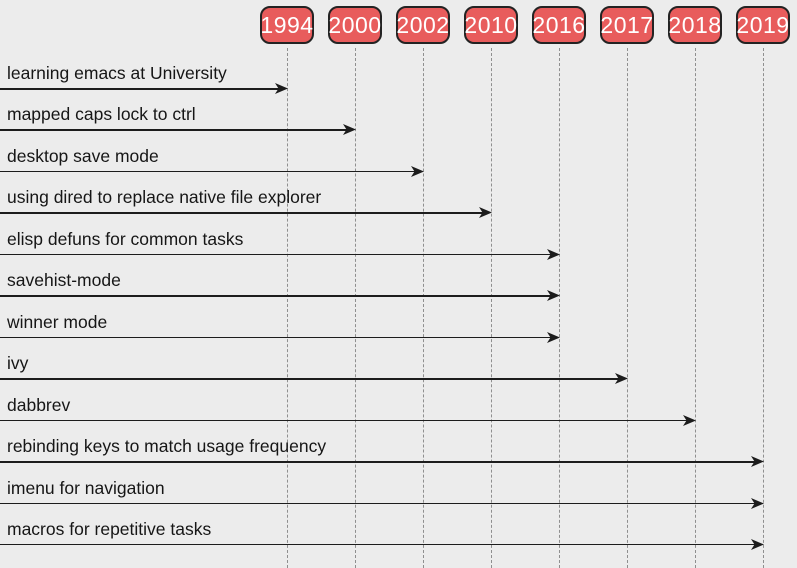 The image size is (797, 568). I want to click on event-label: ivy, so click(18, 363).